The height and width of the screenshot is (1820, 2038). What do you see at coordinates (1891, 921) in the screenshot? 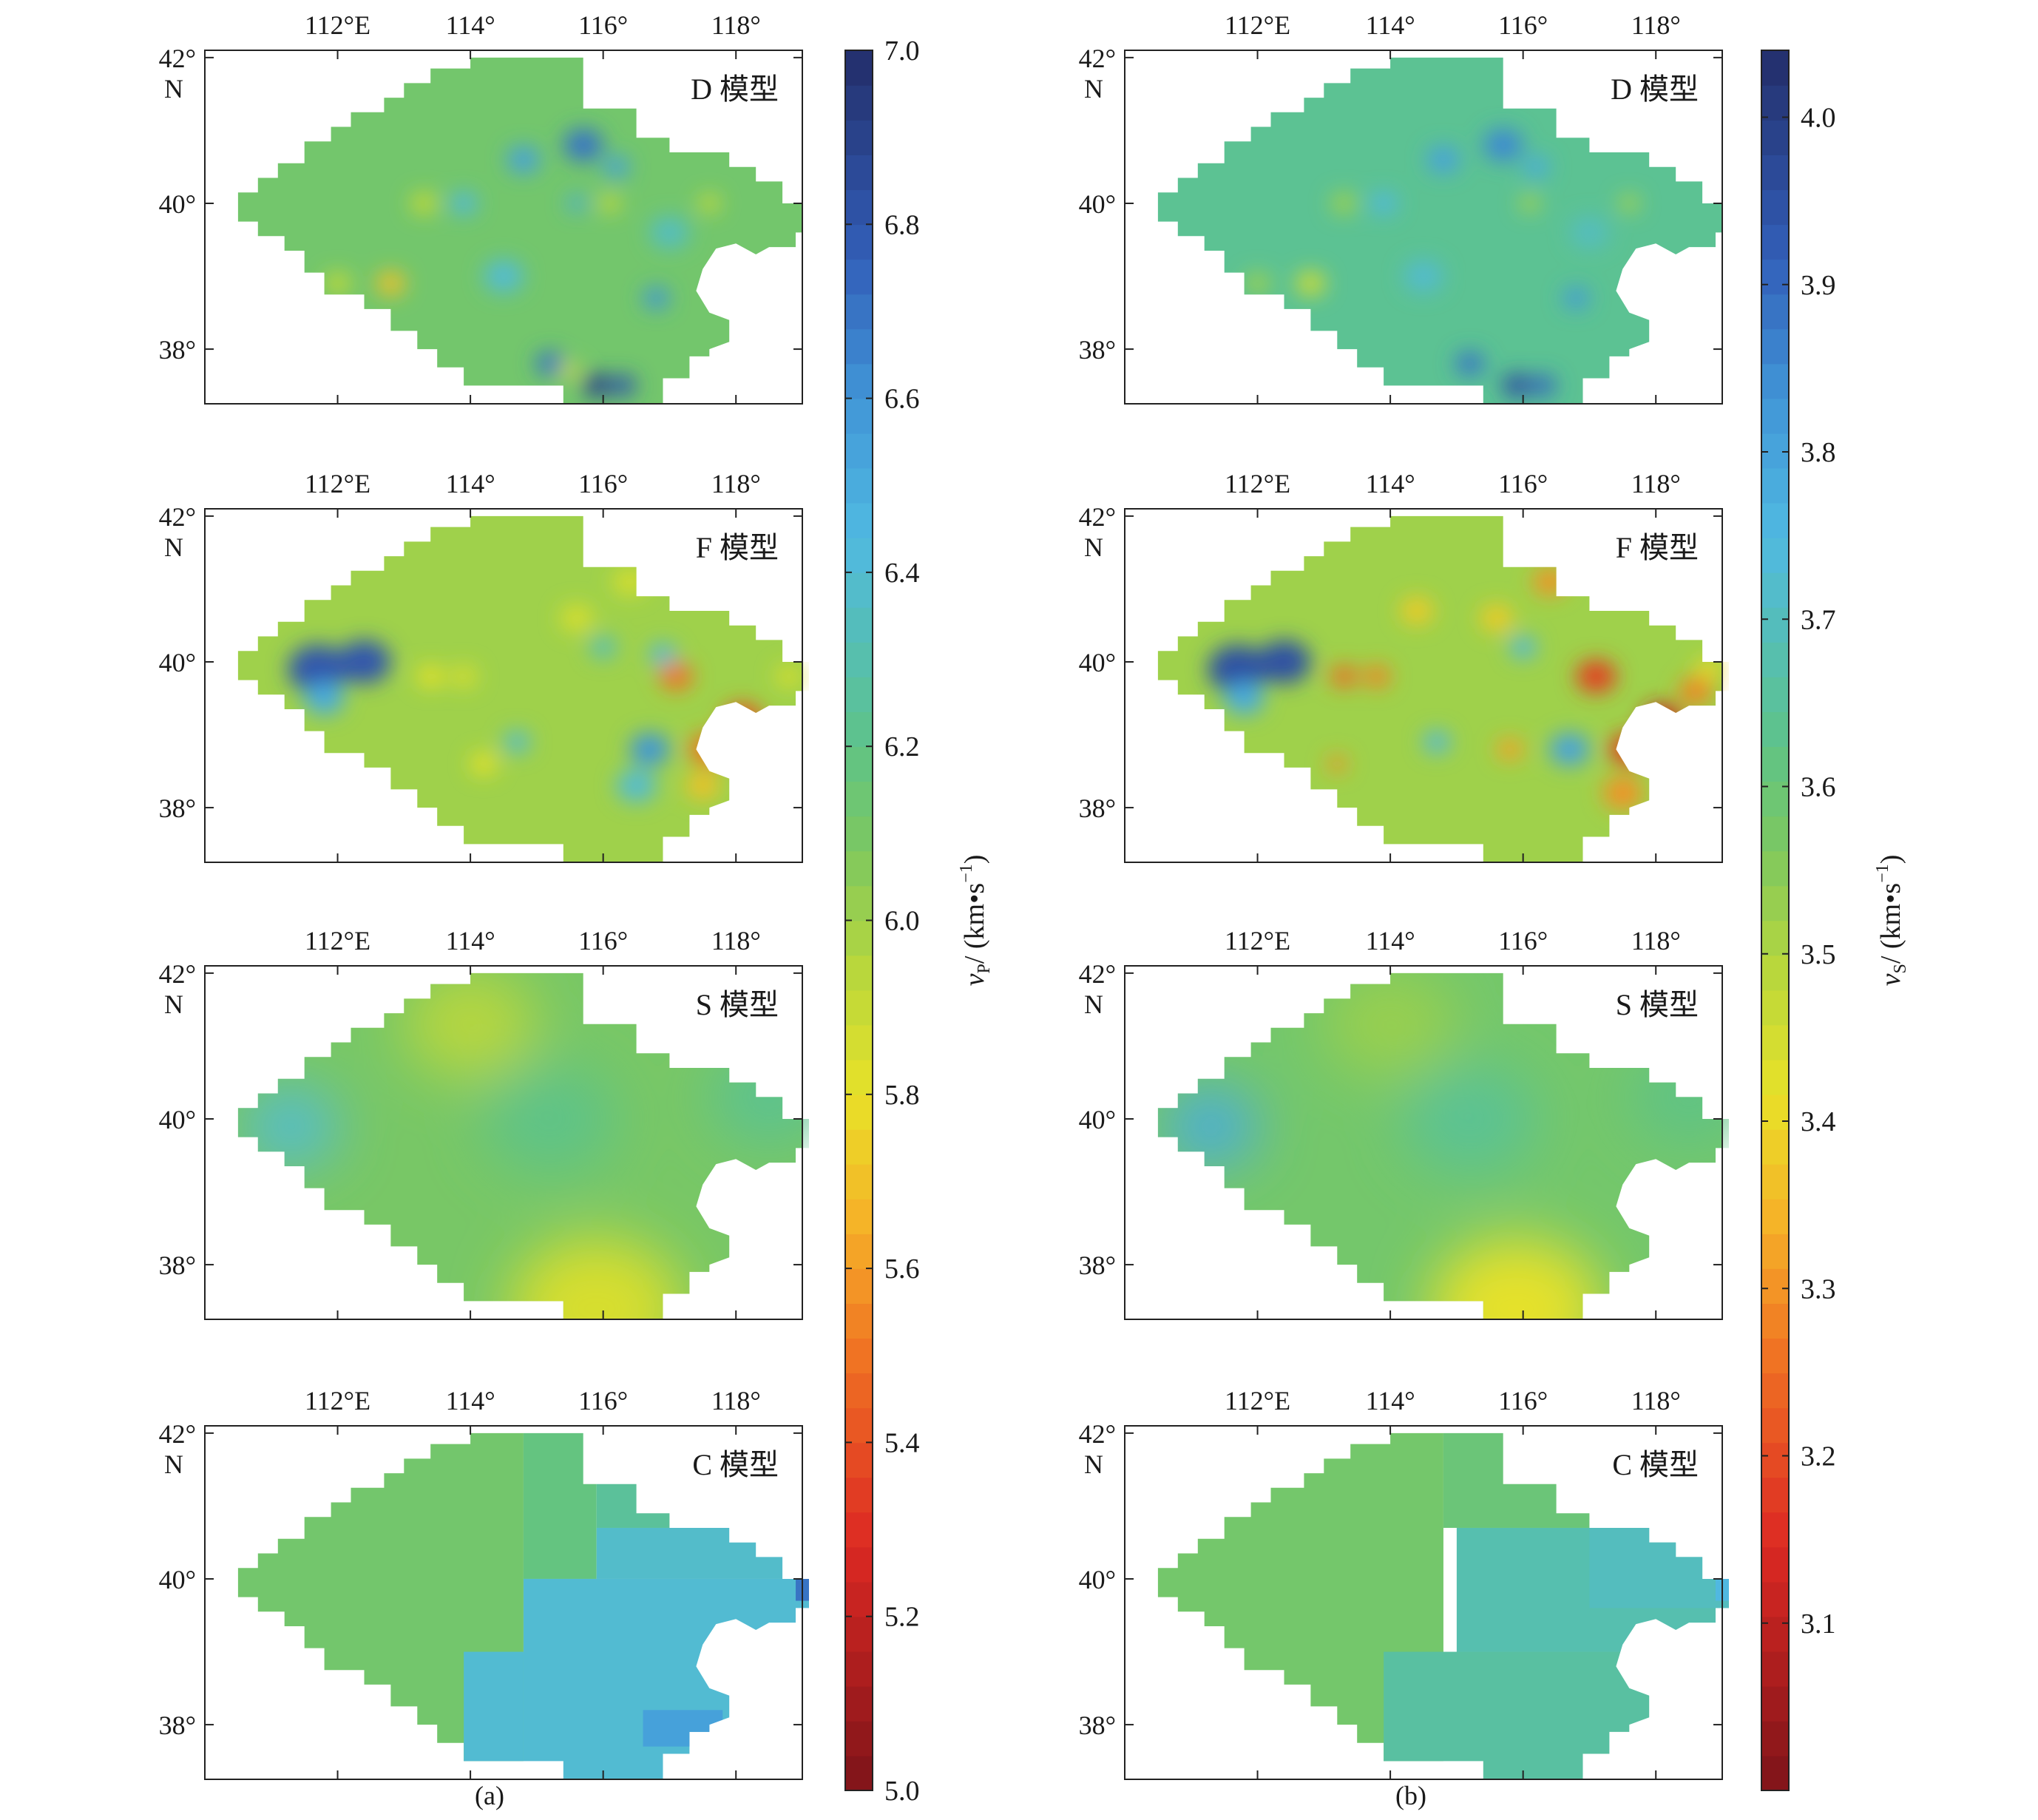
I see `colorbar-label: vS/ (km•s−1)` at bounding box center [1891, 921].